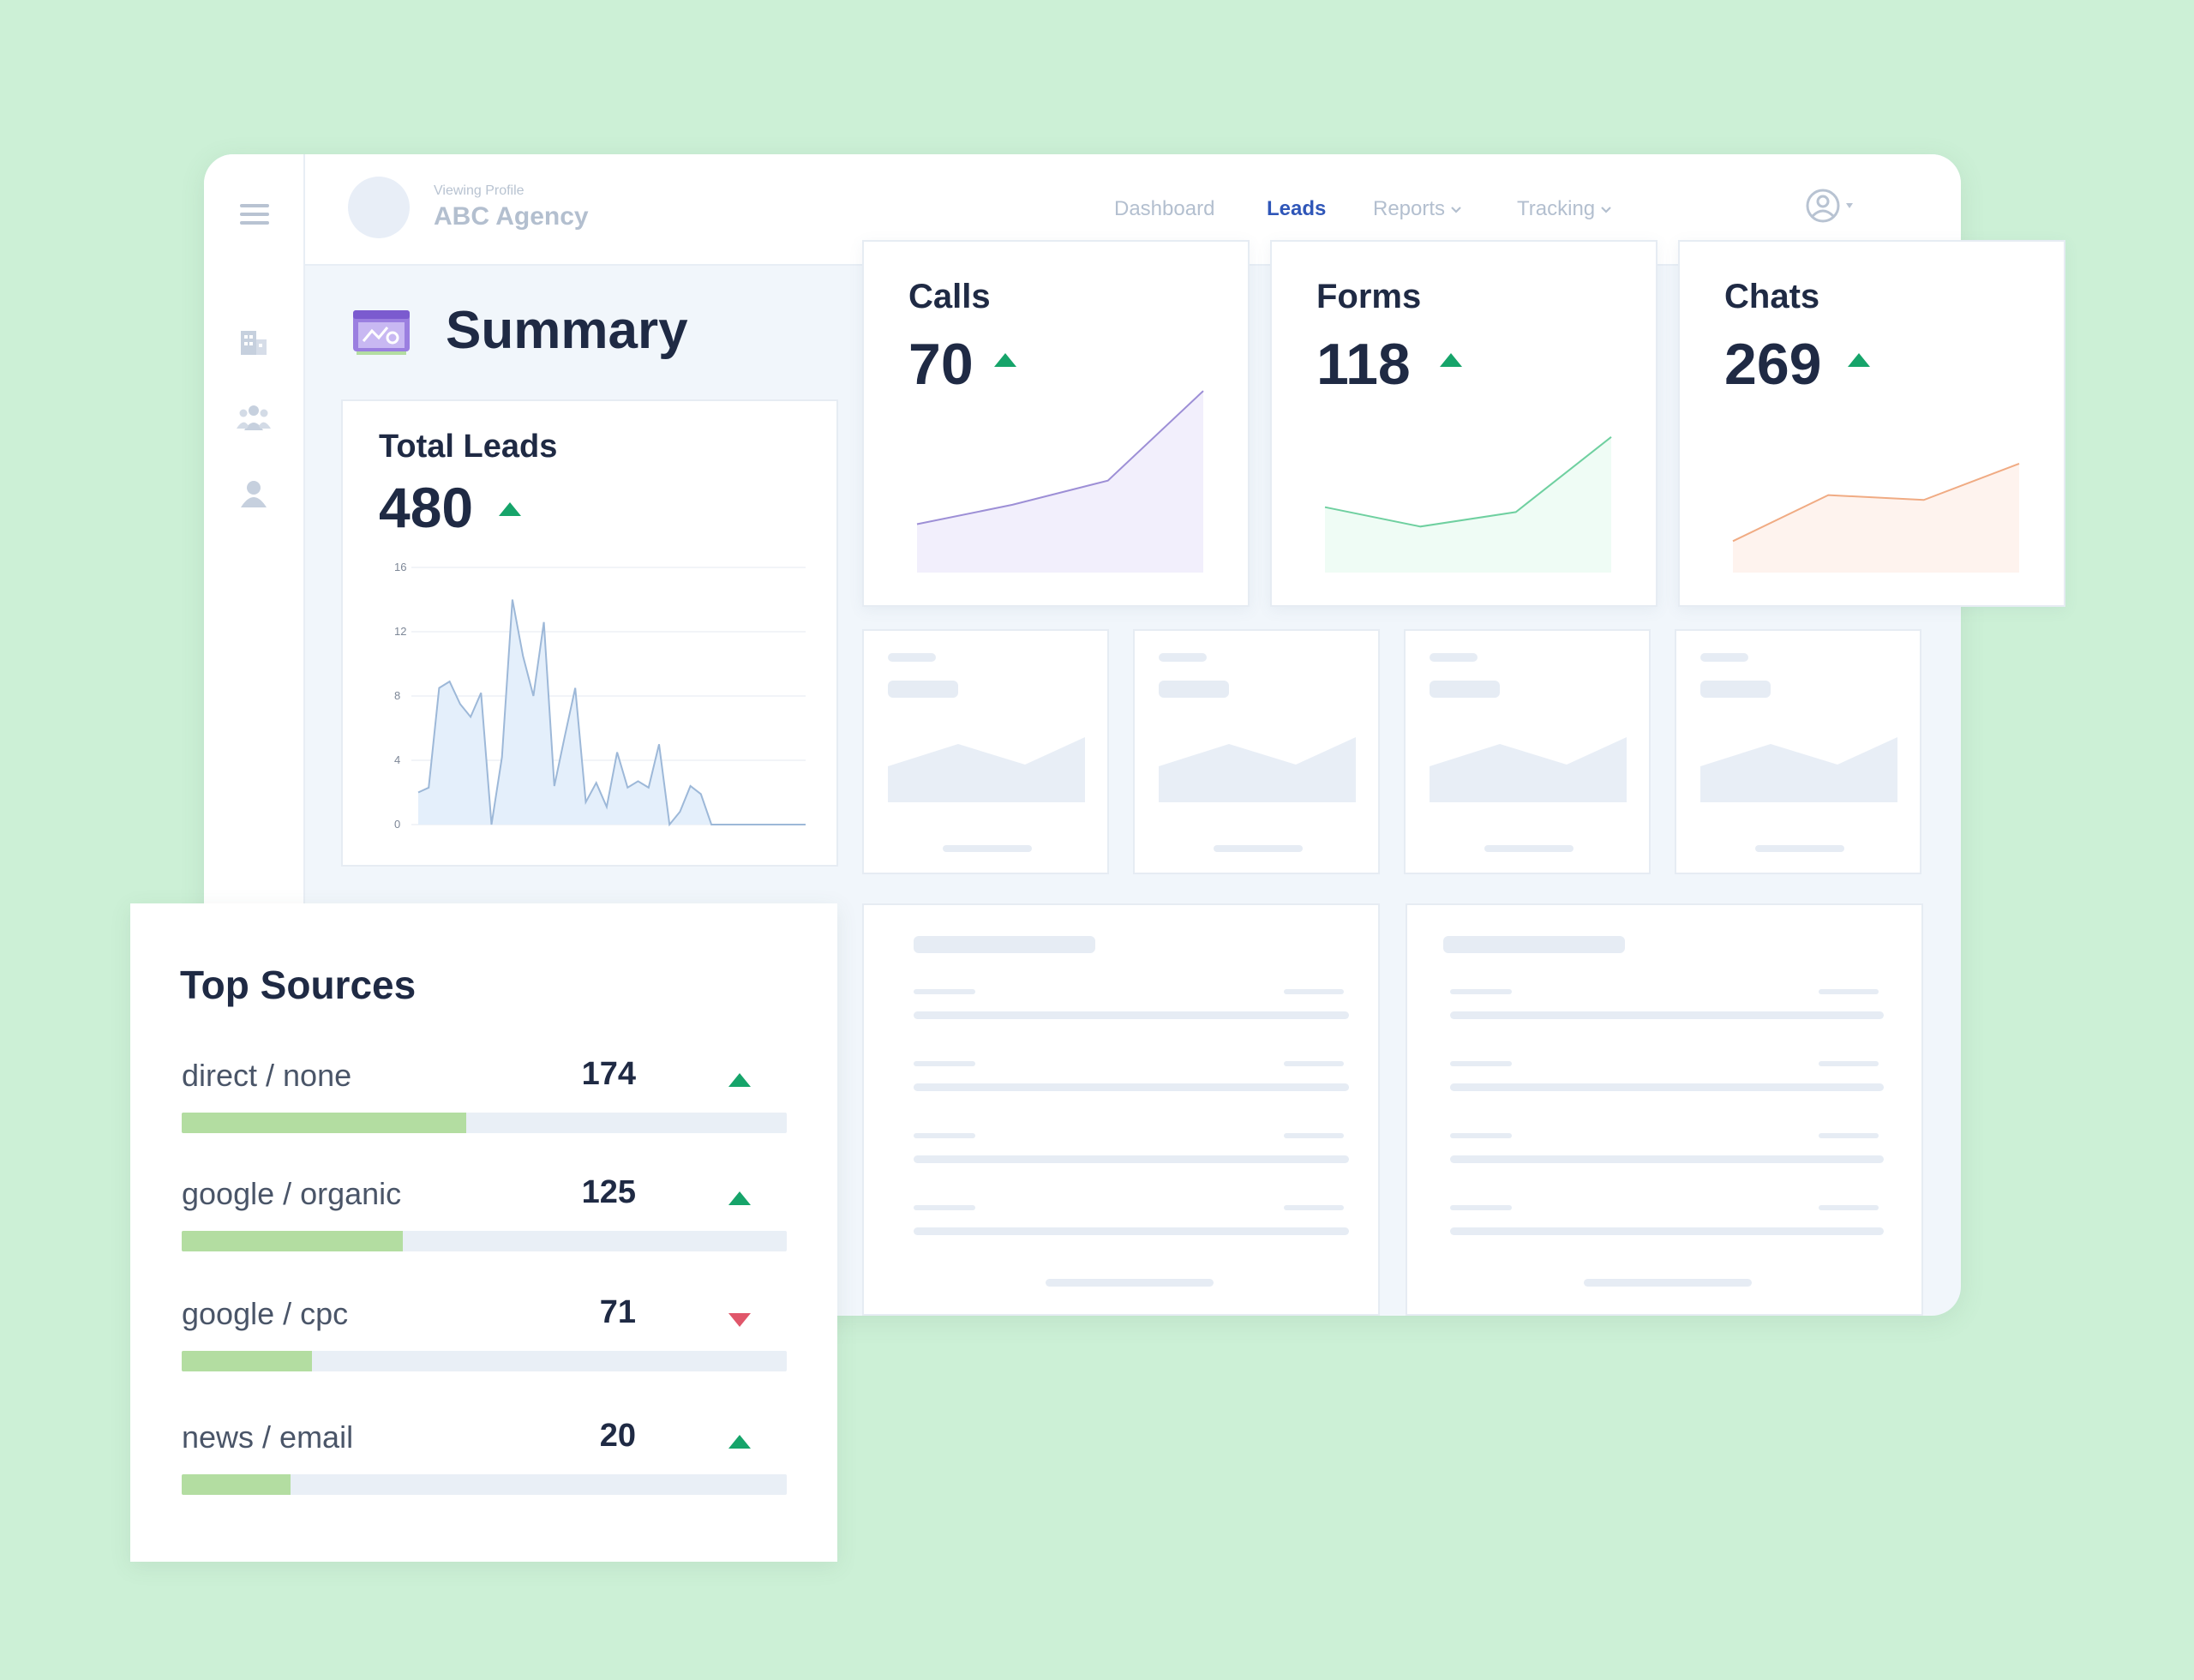  What do you see at coordinates (400, 631) in the screenshot?
I see `y-tick-label: 12` at bounding box center [400, 631].